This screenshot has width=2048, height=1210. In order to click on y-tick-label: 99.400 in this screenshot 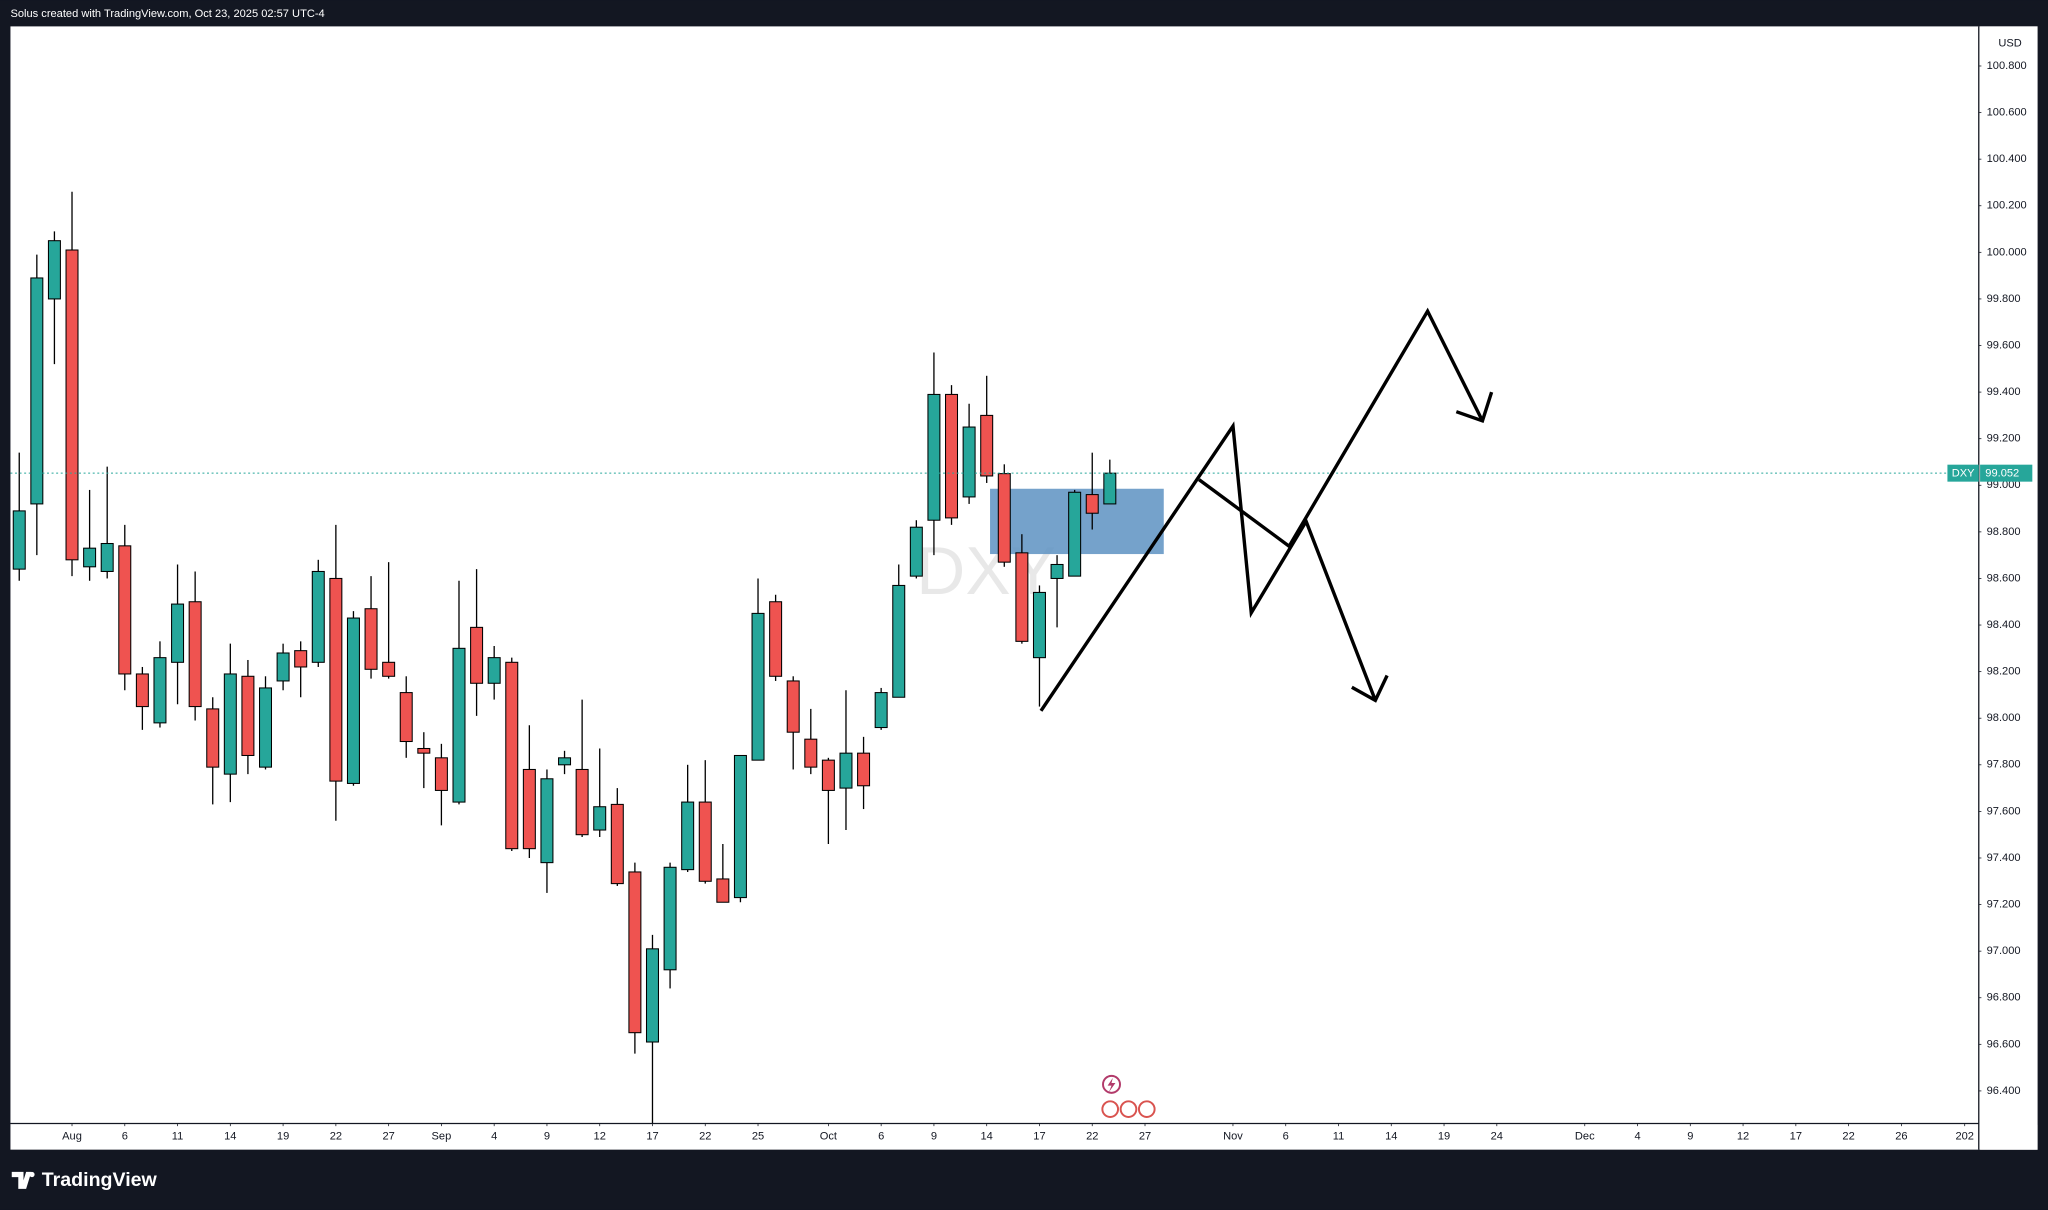, I will do `click(2004, 392)`.